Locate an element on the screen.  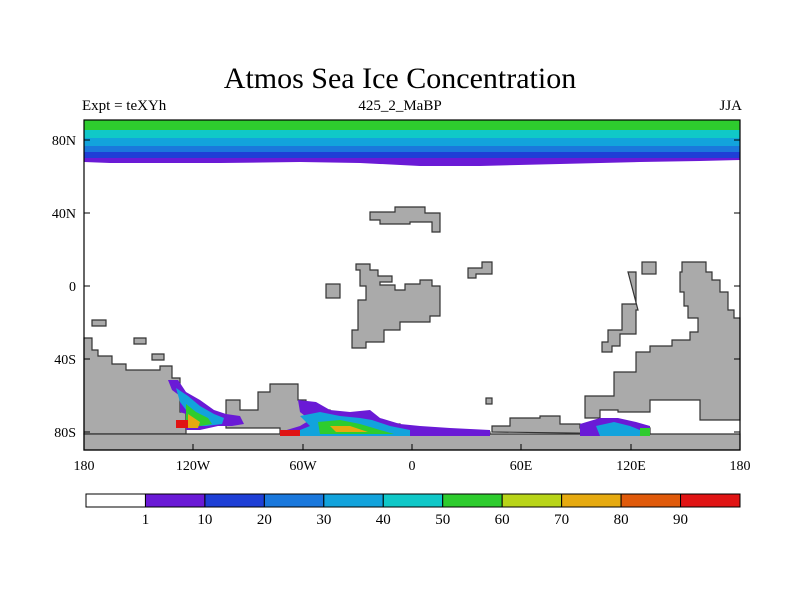
land-central-continent is located at coordinates (396, 306).